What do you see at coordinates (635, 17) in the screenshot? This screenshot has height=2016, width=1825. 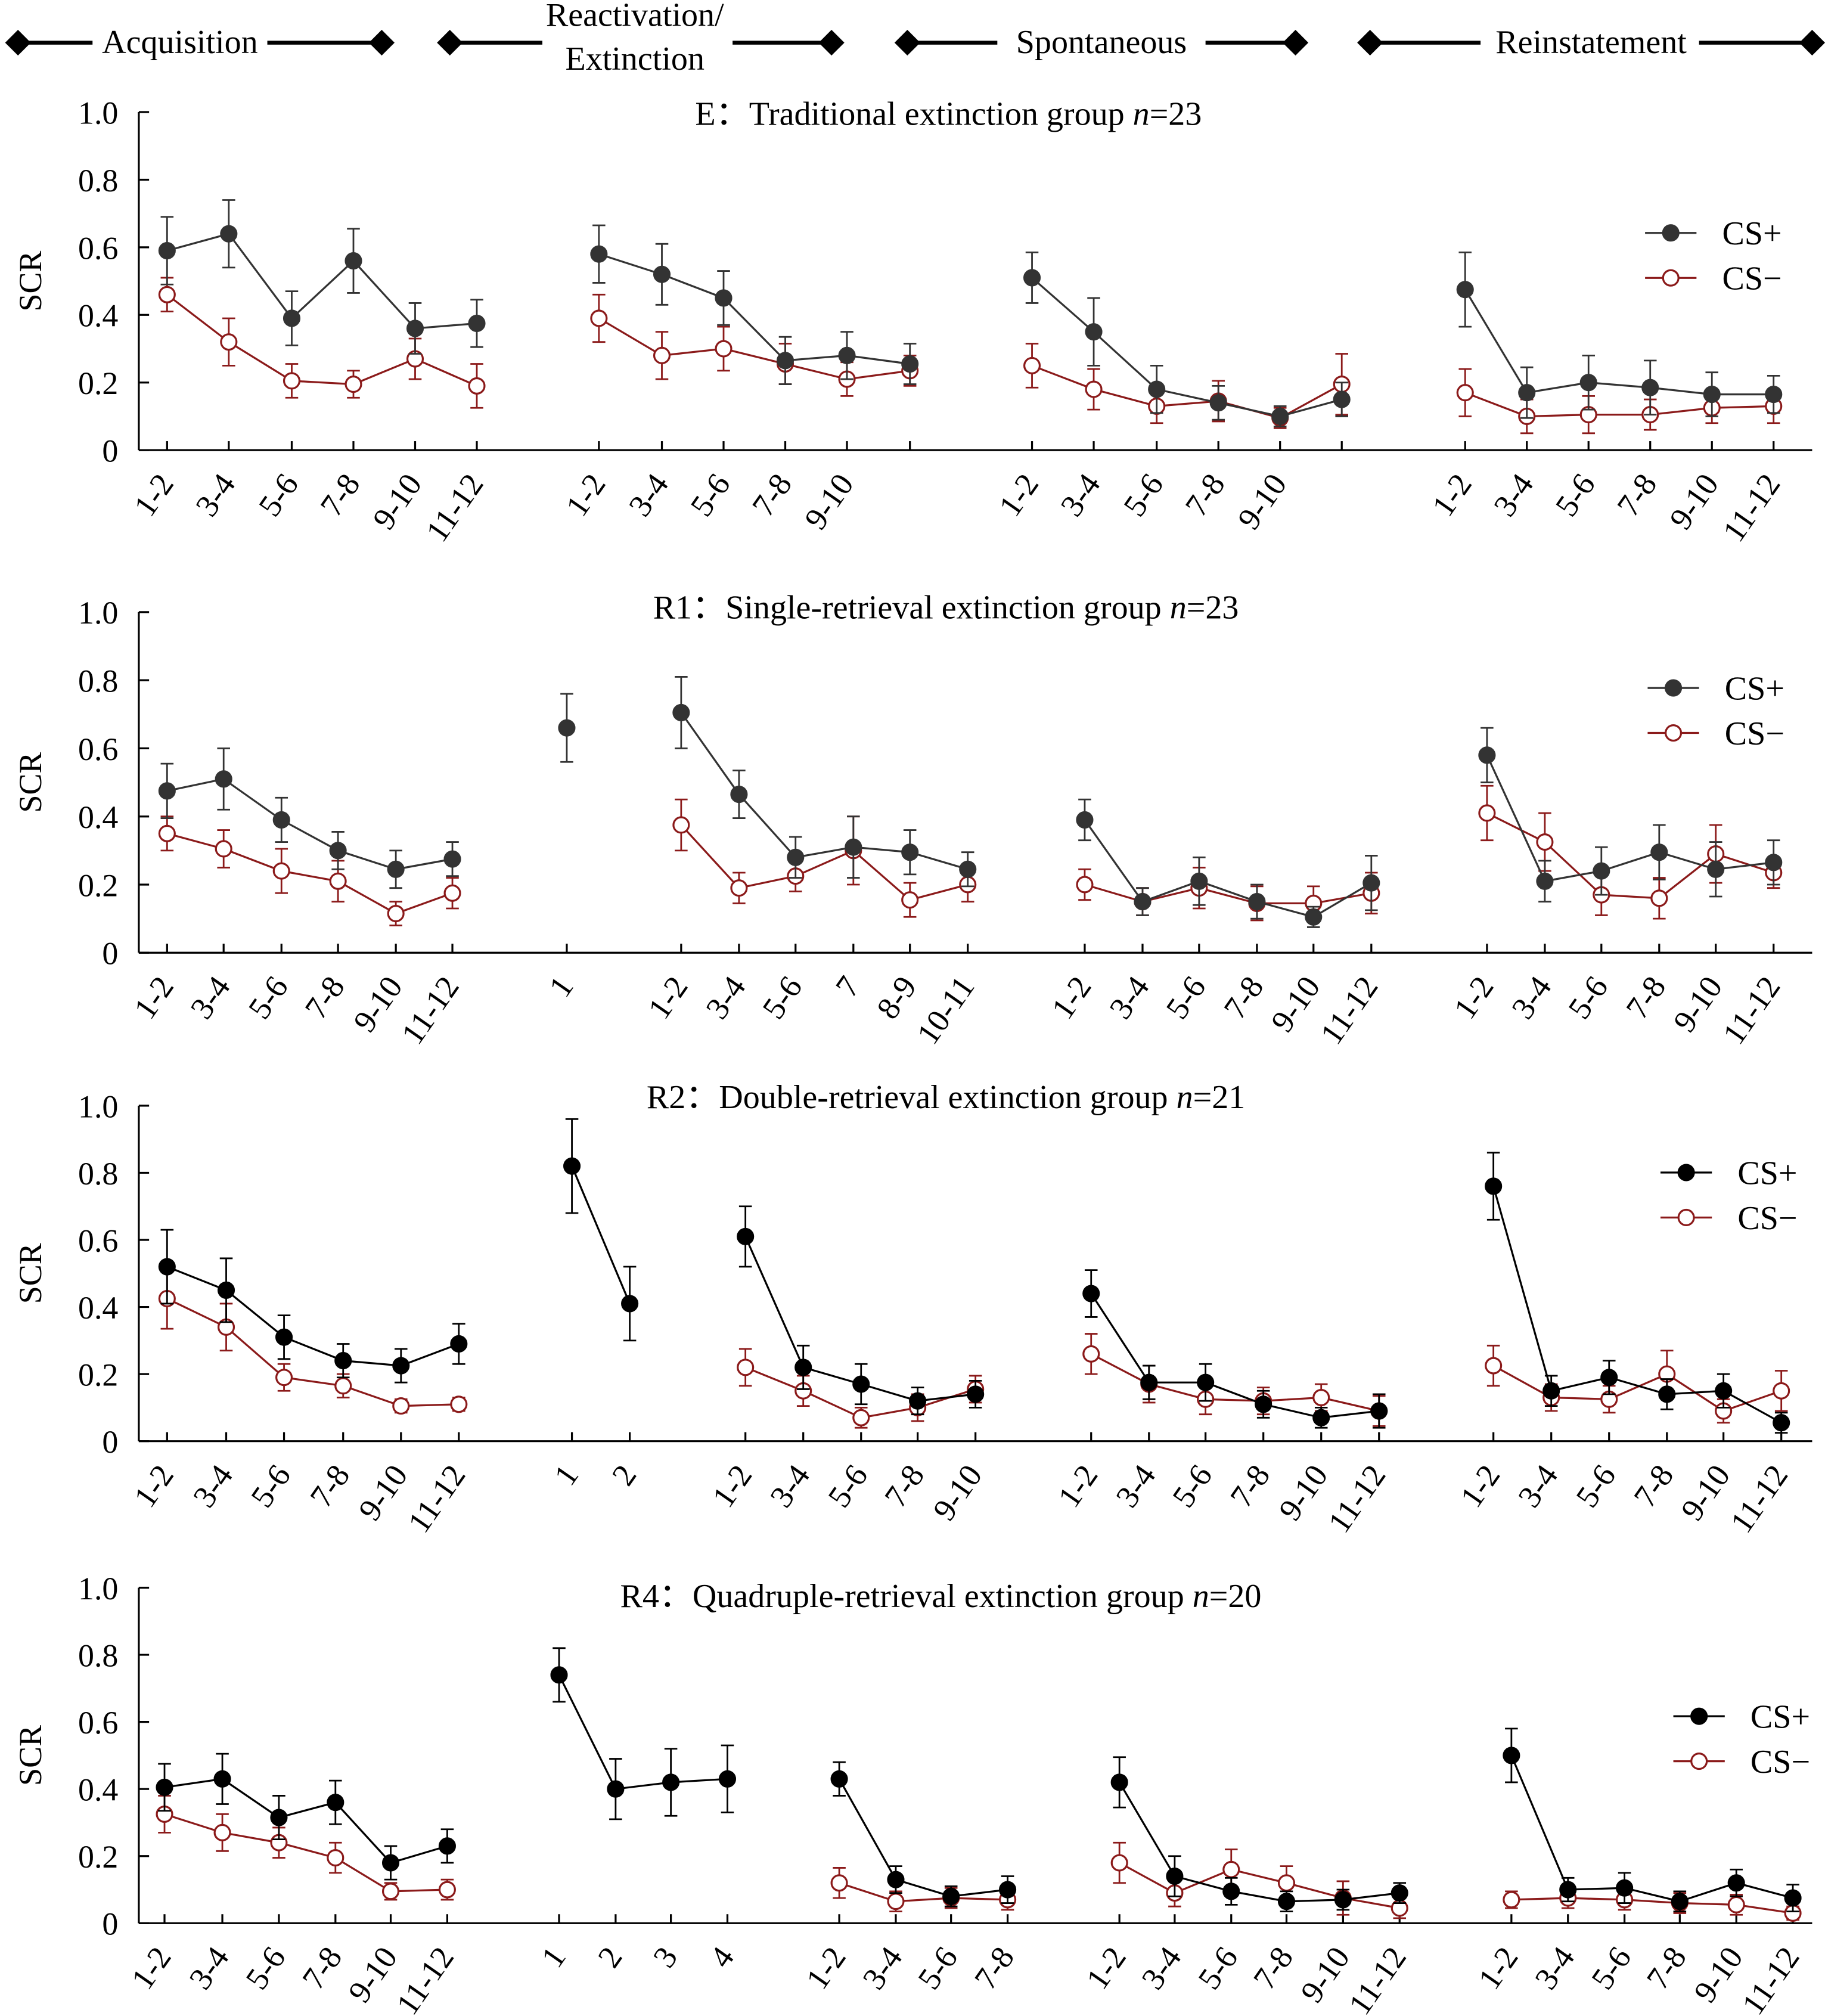 I see `phase-label-reactivation: Reactivation/` at bounding box center [635, 17].